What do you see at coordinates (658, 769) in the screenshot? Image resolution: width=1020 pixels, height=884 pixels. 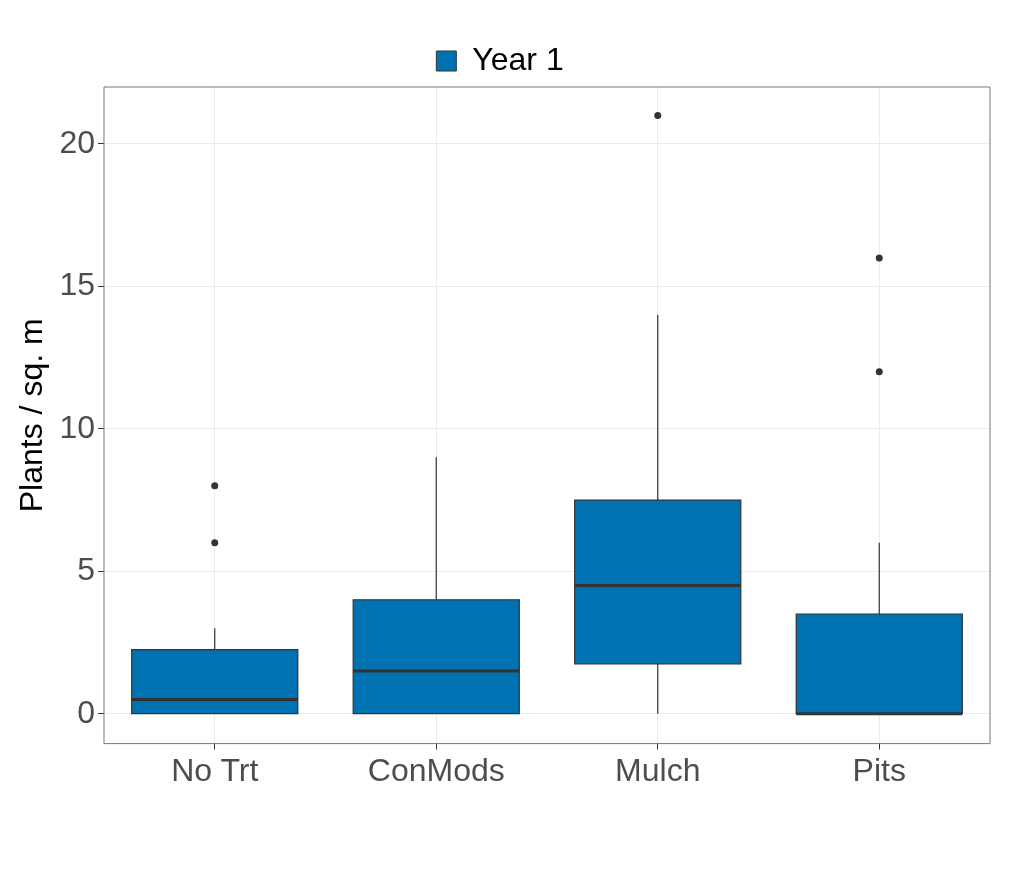 I see `x-tick-label: Mulch` at bounding box center [658, 769].